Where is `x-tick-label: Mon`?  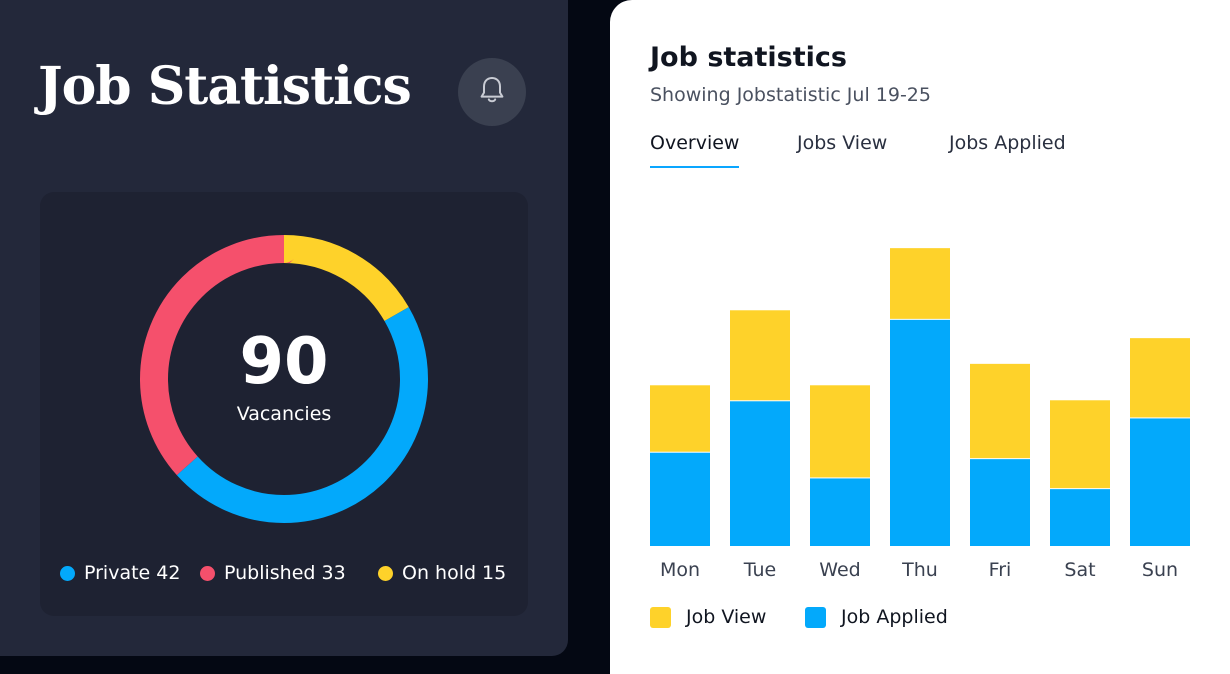
x-tick-label: Mon is located at coordinates (680, 570).